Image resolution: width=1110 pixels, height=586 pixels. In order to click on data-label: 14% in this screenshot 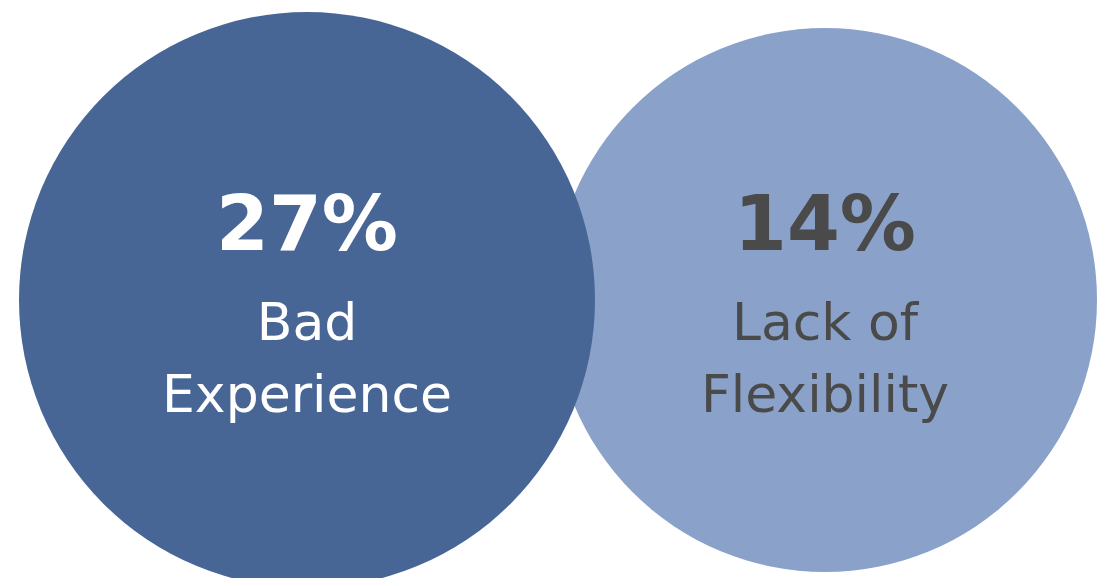, I will do `click(825, 223)`.